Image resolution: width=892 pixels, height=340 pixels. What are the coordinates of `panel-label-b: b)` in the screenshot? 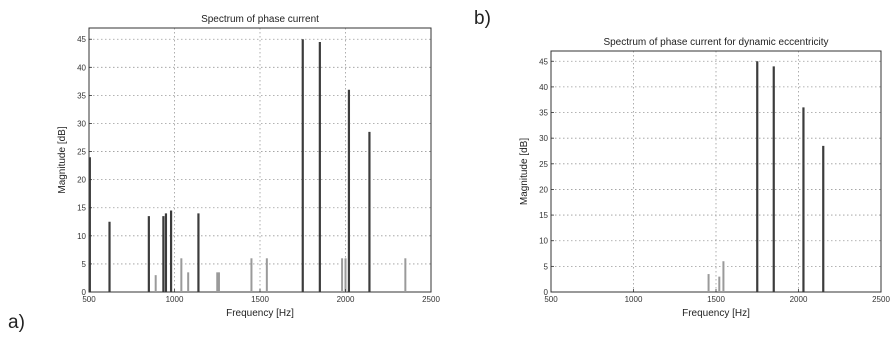 It's located at (482, 18).